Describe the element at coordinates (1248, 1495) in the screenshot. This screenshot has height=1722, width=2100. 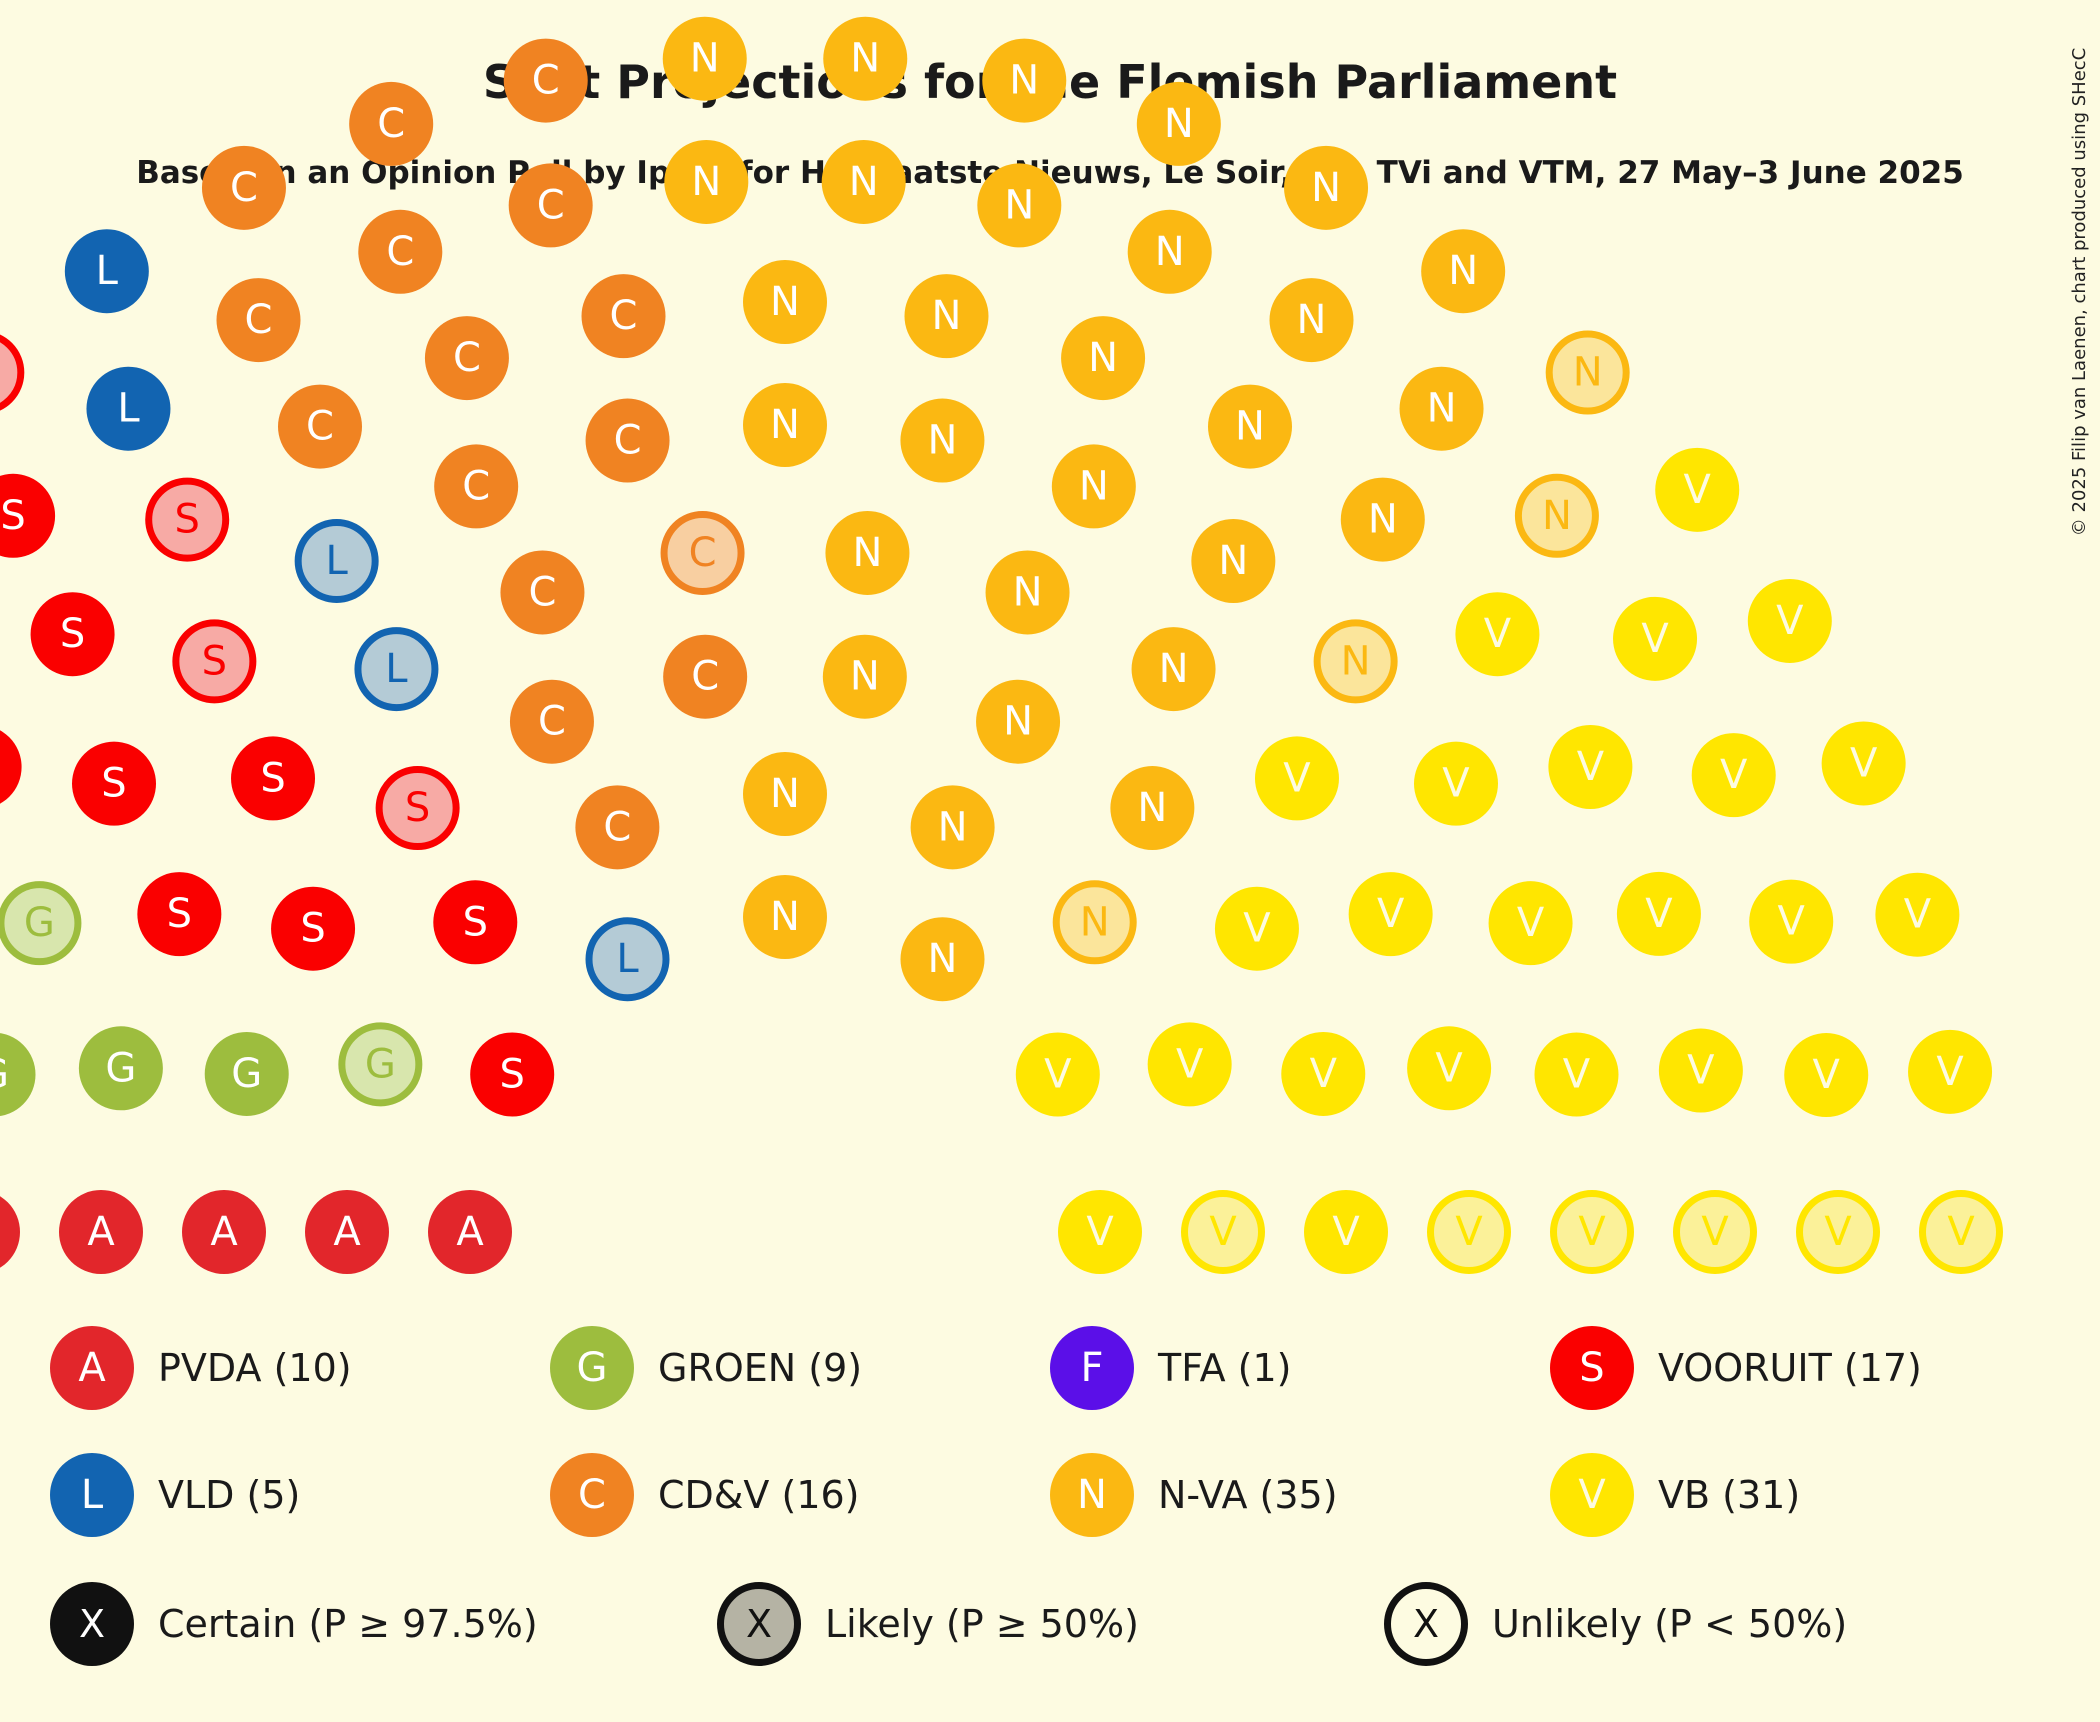
I see `legend-label-n: N-VA (35)` at that location.